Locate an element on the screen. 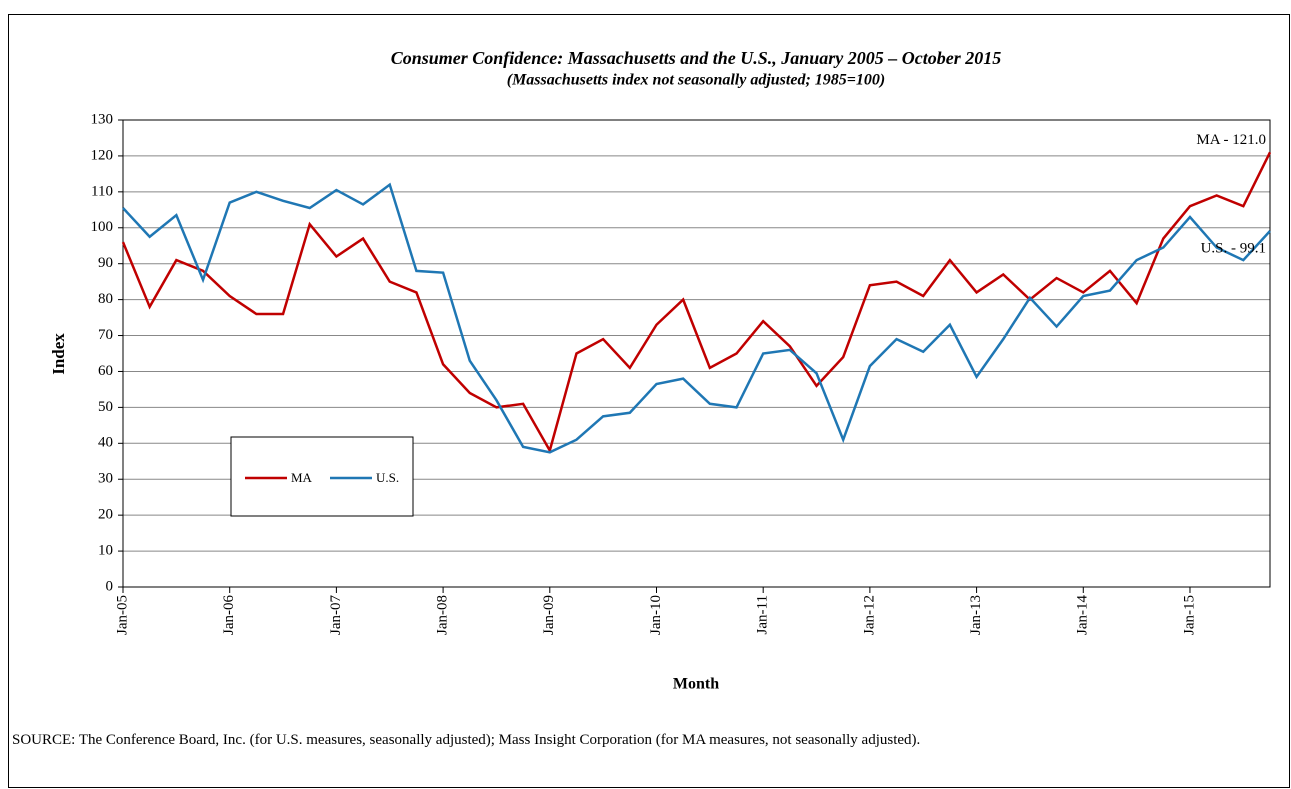  annotation: MA - 121.0 is located at coordinates (1231, 140).